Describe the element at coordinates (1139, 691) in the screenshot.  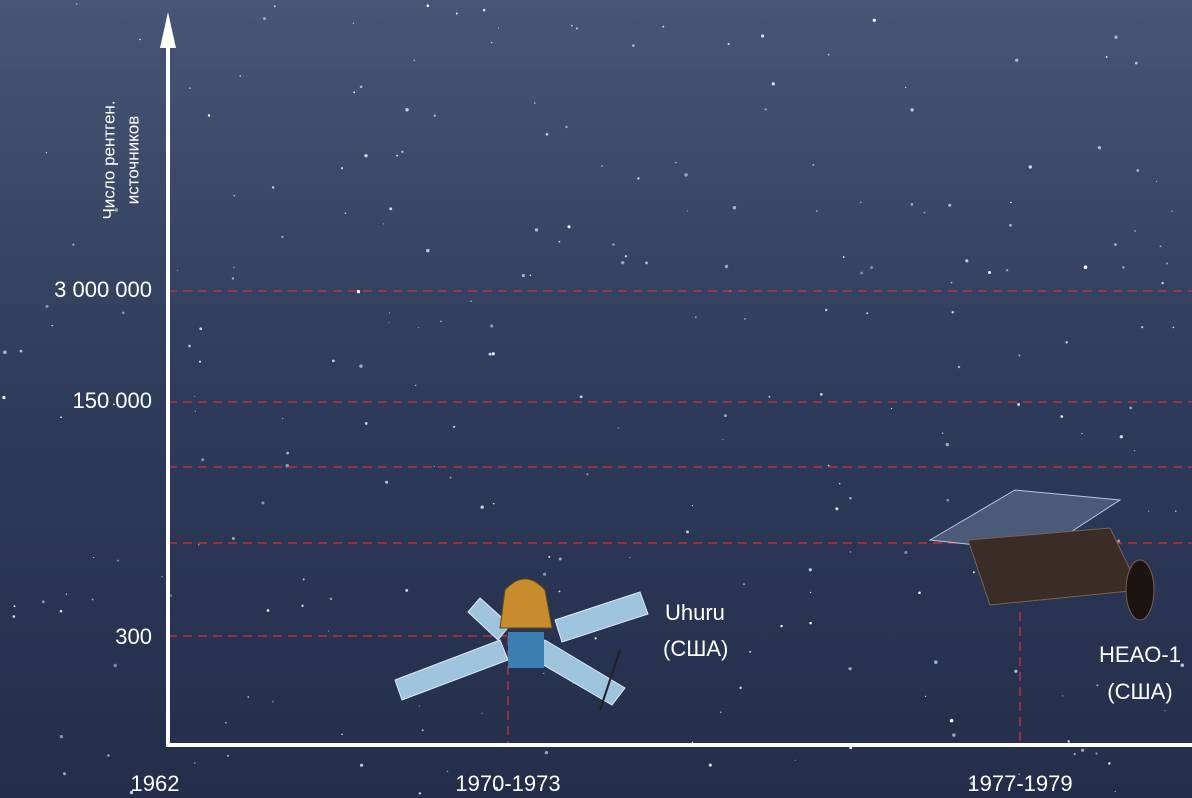
I see `satellite-country: (США)` at that location.